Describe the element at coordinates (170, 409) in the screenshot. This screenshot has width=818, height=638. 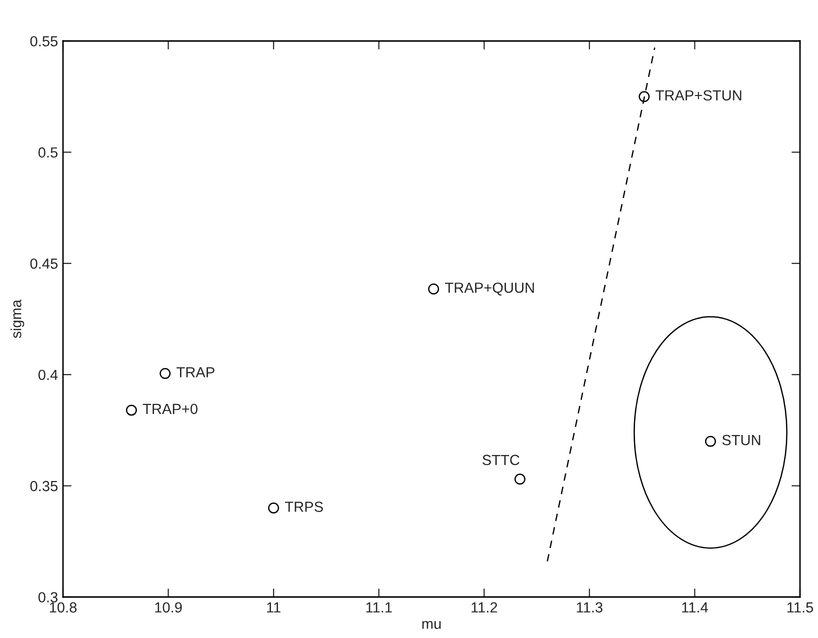
I see `annotation: TRAP+0` at that location.